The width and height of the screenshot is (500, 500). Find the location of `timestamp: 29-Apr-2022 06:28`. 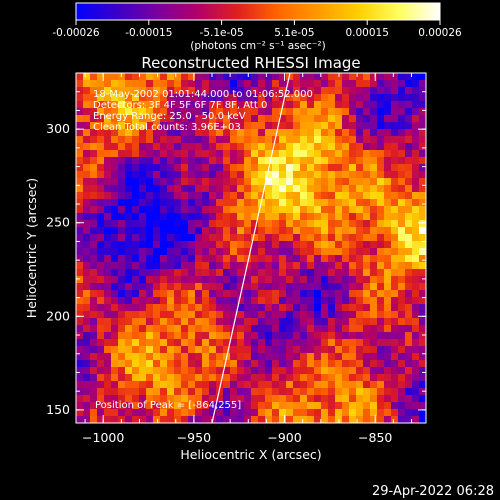

timestamp: 29-Apr-2022 06:28 is located at coordinates (433, 491).